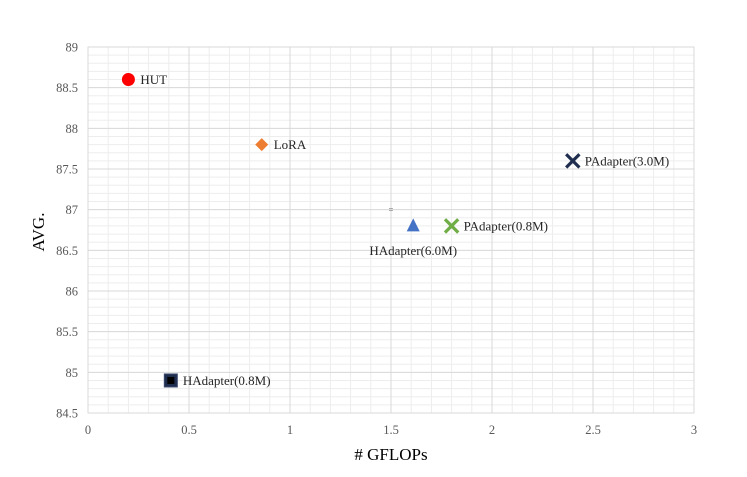 This screenshot has height=477, width=747. Describe the element at coordinates (262, 145) in the screenshot. I see `point-marker-diamond` at that location.